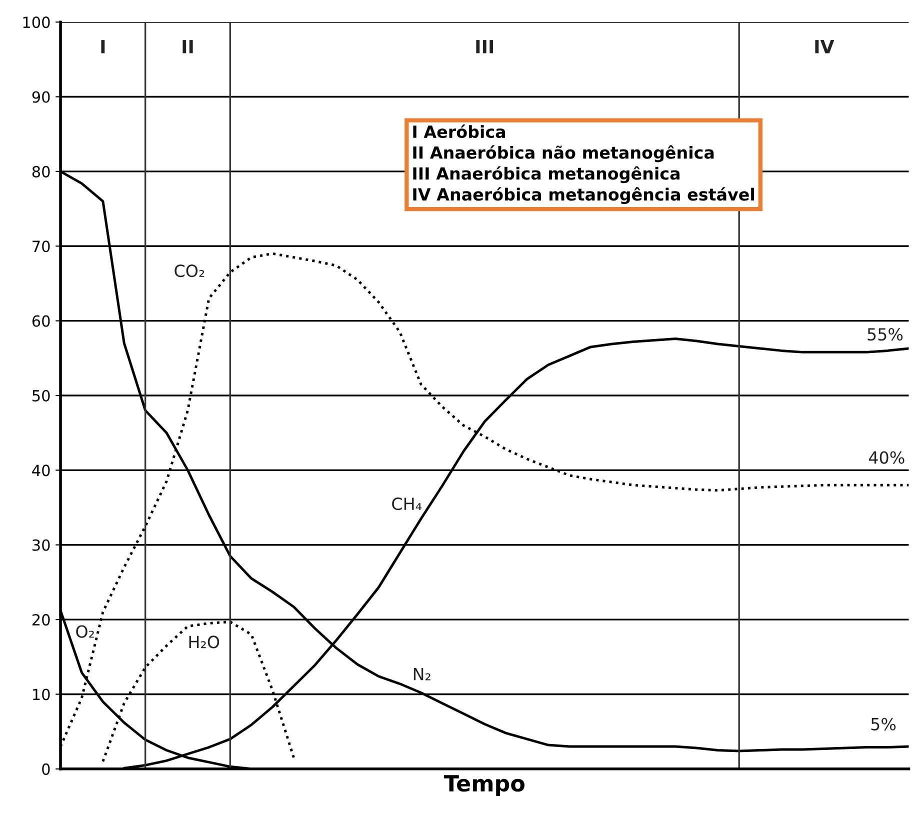 This screenshot has width=917, height=818. I want to click on y-tick-label: 100, so click(36, 22).